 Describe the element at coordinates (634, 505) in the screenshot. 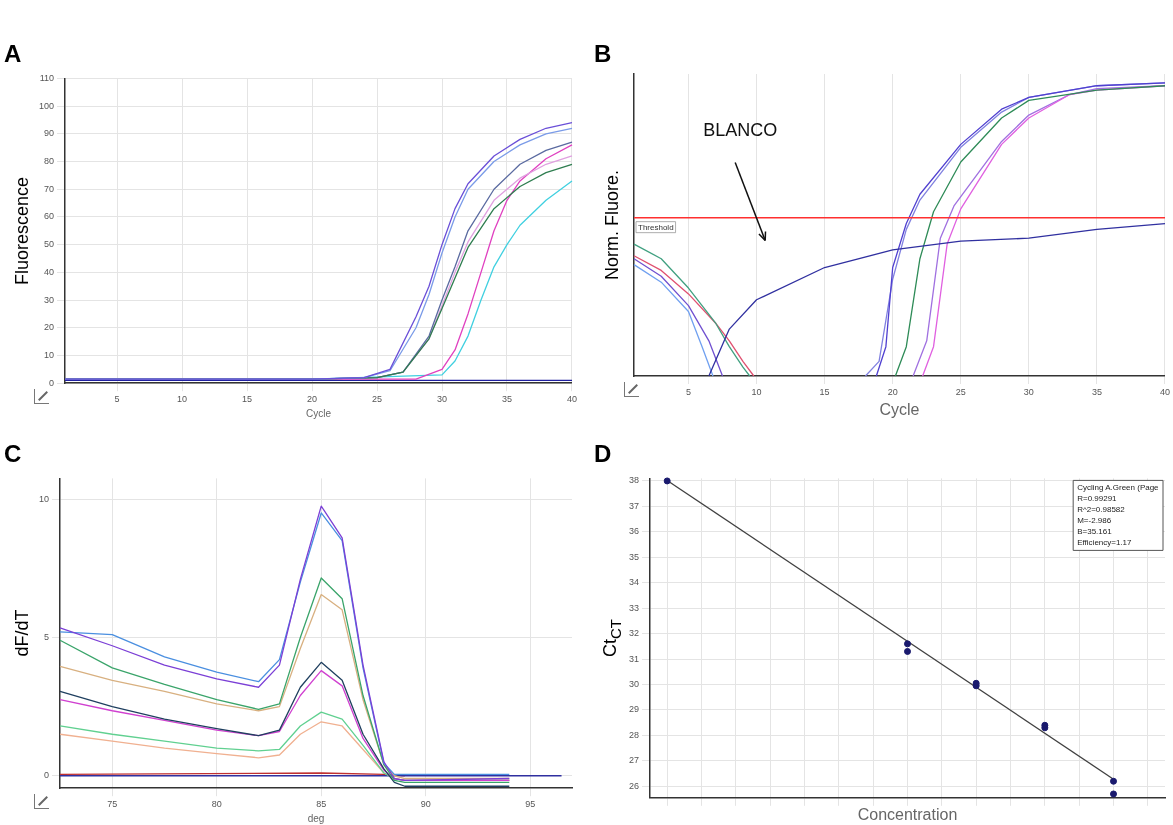

I see `y-tick-label: 37` at that location.